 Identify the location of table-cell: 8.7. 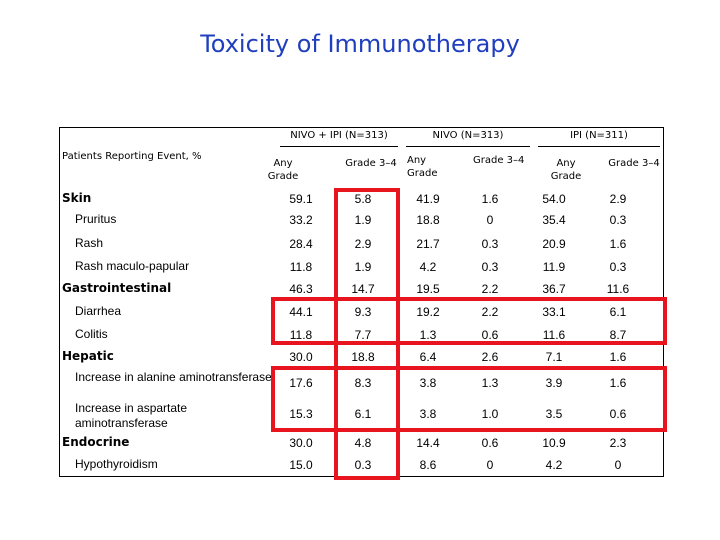
(618, 335).